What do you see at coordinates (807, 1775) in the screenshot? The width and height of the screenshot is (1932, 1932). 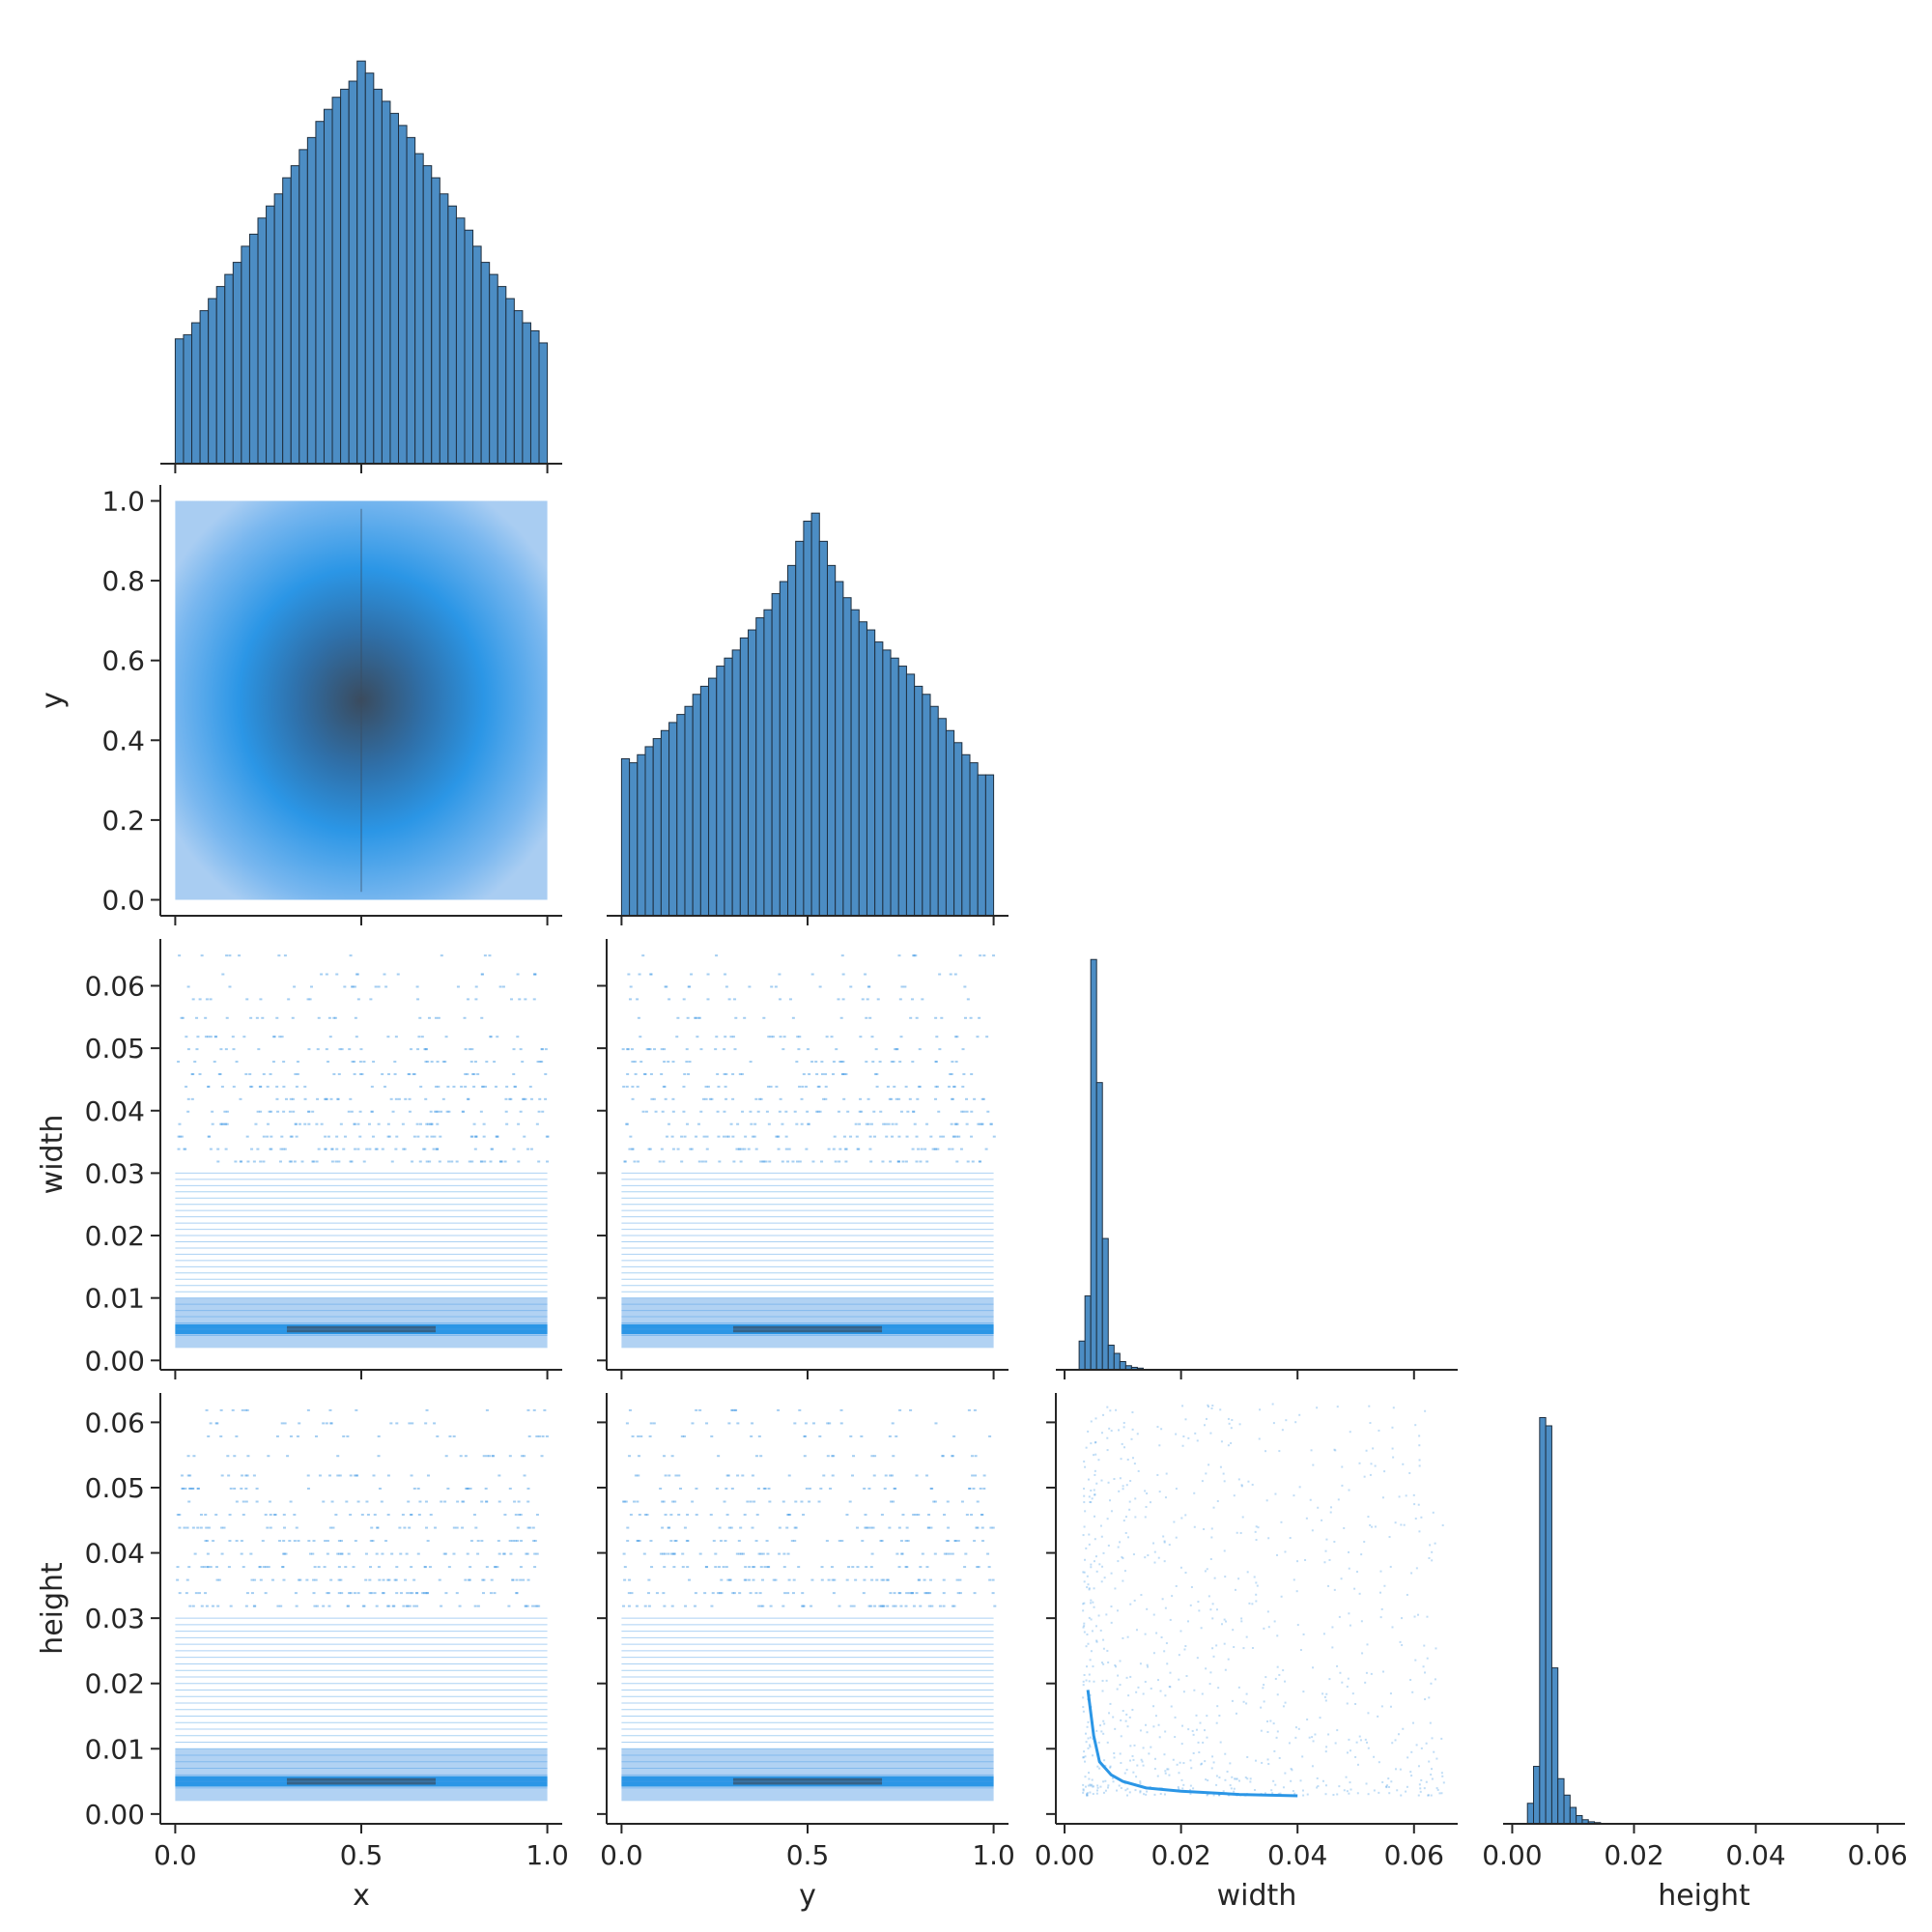 I see `dense-band` at bounding box center [807, 1775].